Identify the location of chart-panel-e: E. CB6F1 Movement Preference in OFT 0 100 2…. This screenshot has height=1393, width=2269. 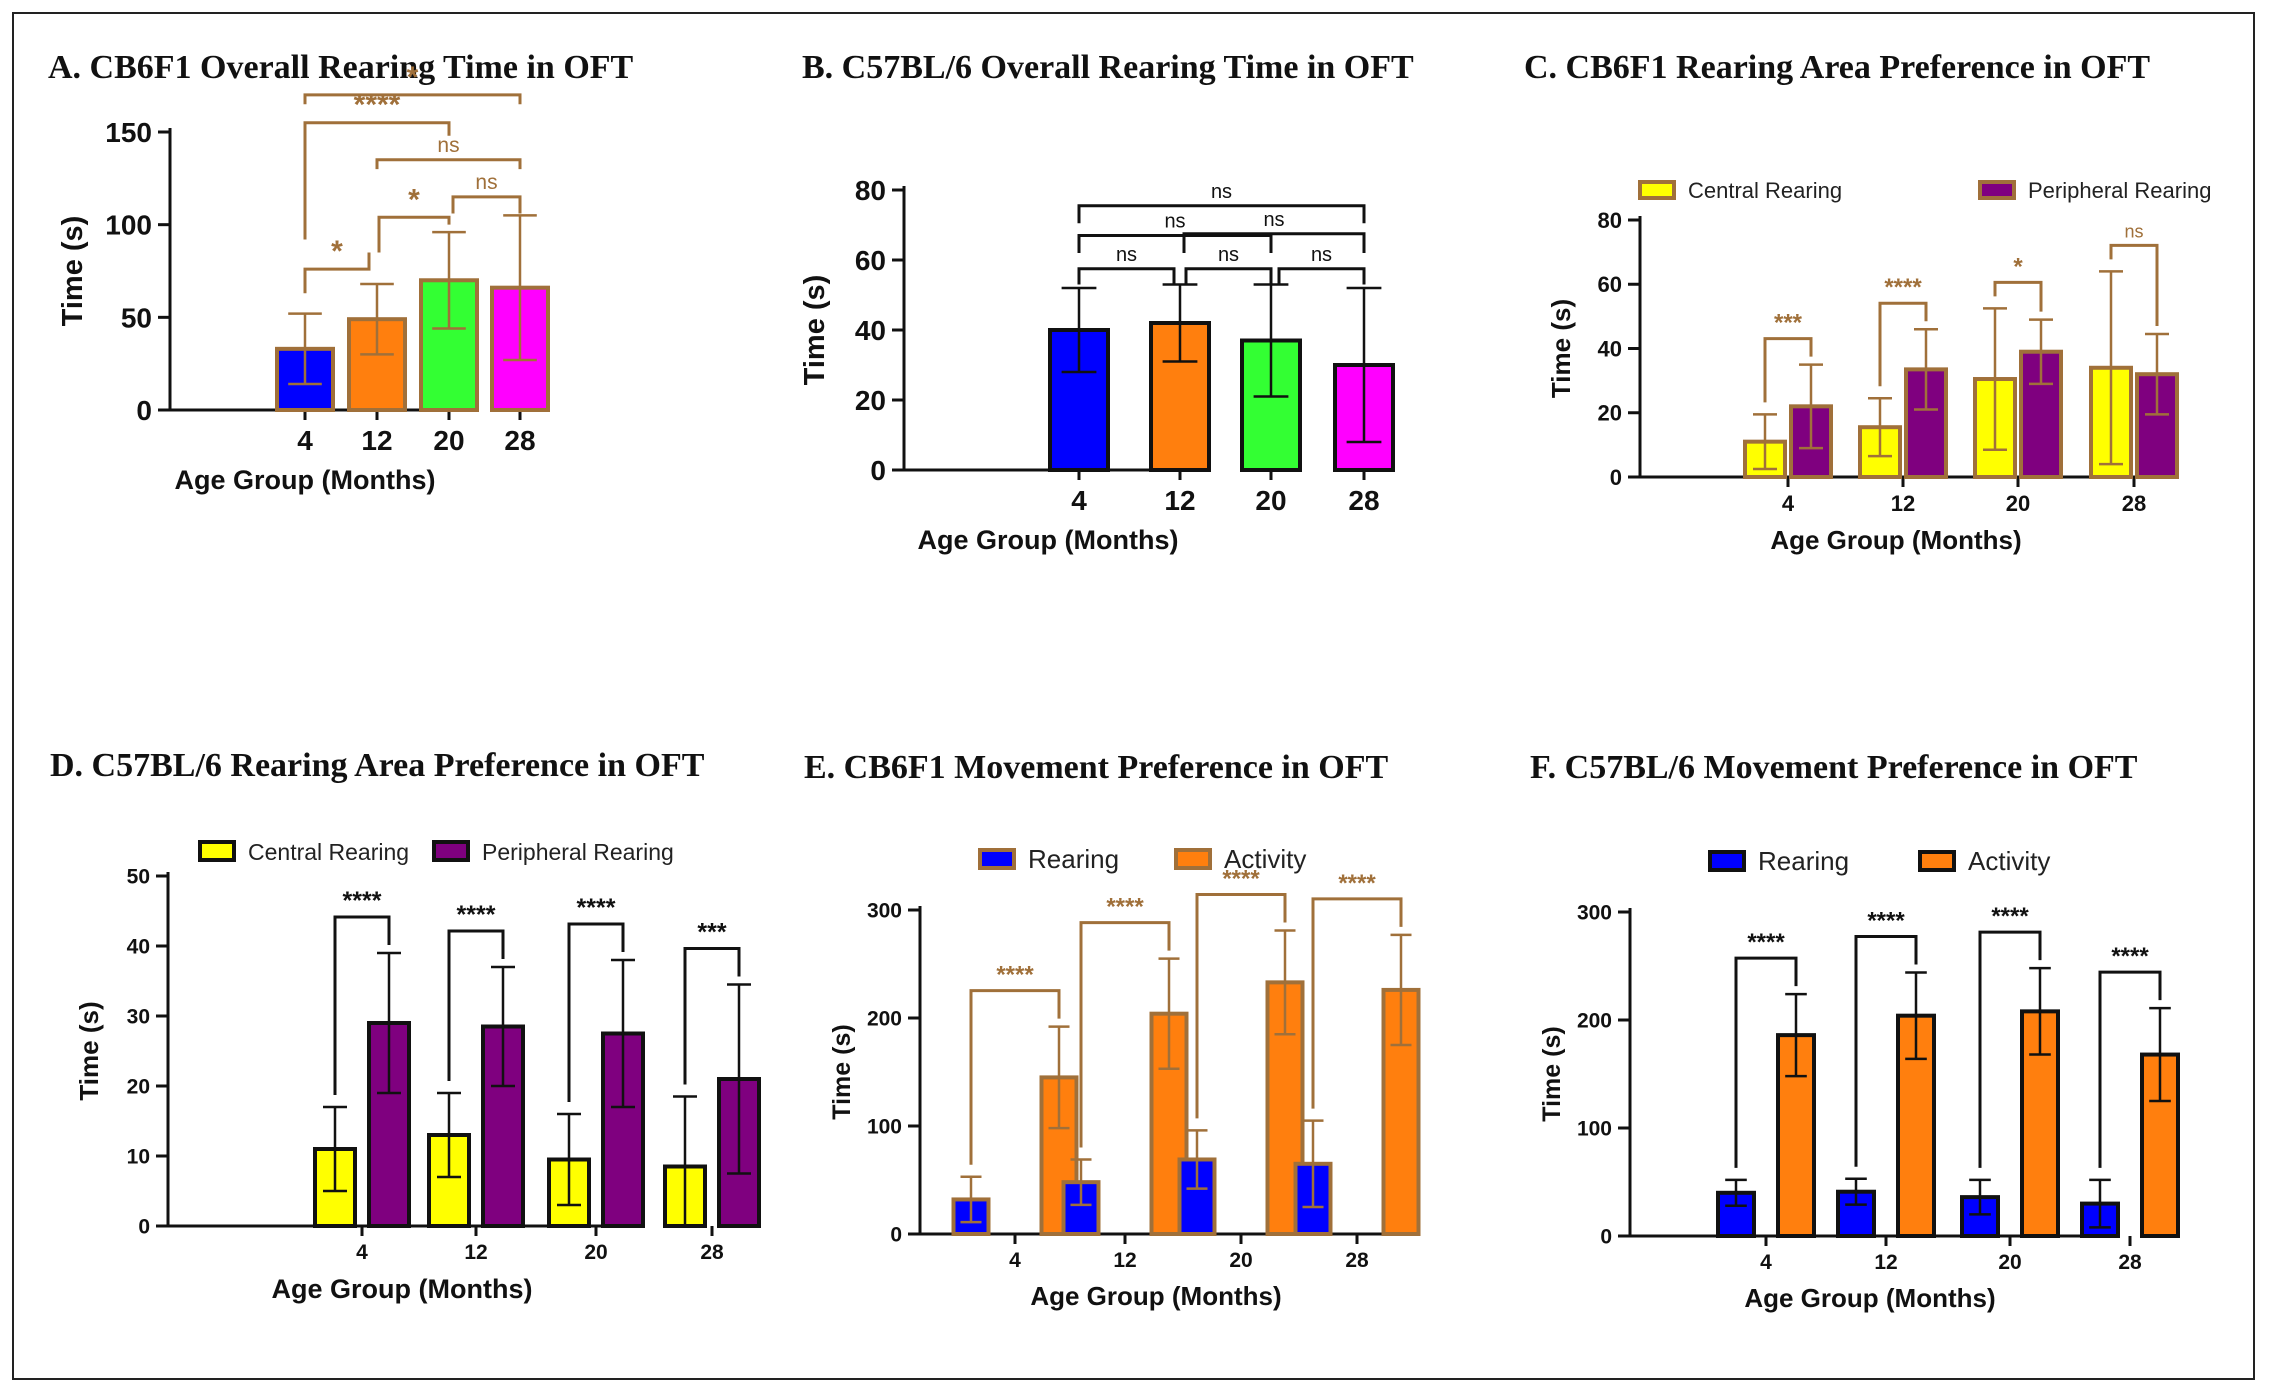
(1112, 1030).